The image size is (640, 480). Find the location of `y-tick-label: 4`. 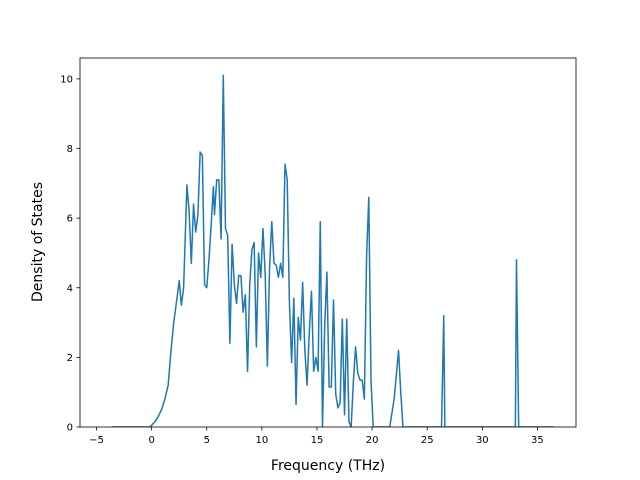

y-tick-label: 4 is located at coordinates (70, 288).